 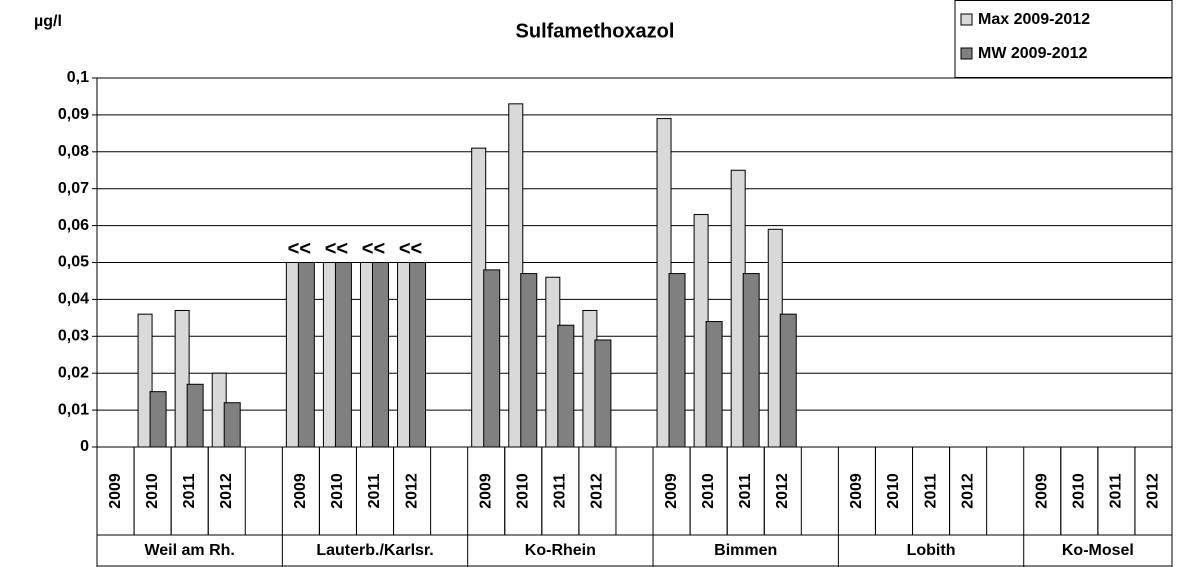 I want to click on y-tick-label: 0, so click(x=84, y=446).